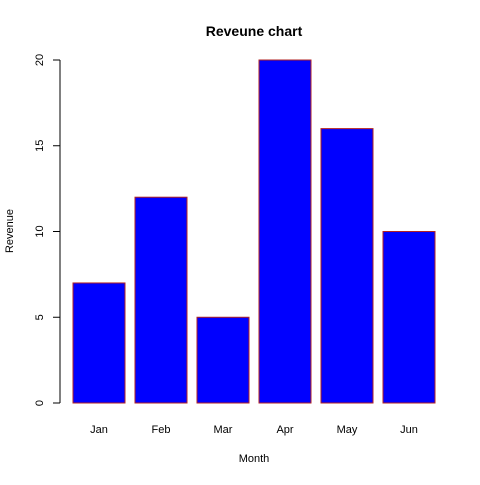  Describe the element at coordinates (40, 231) in the screenshot. I see `y-tick-label: 10` at that location.